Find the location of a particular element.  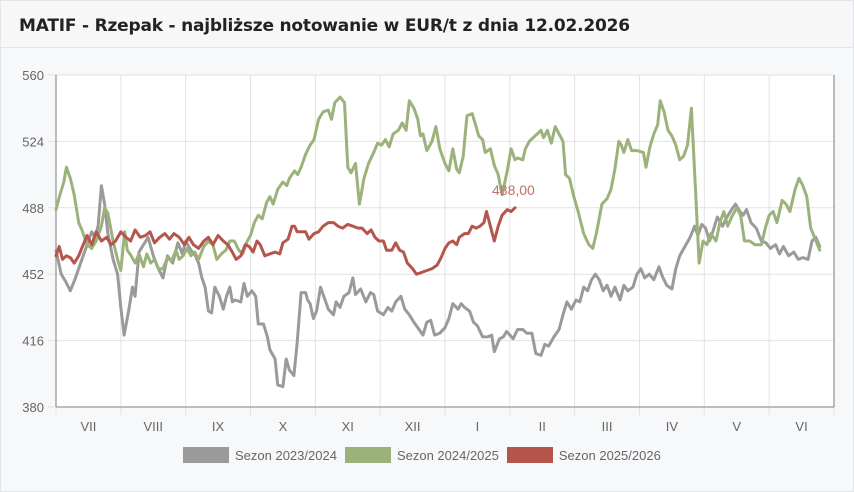

annotations: 488,00 is located at coordinates (513, 190).